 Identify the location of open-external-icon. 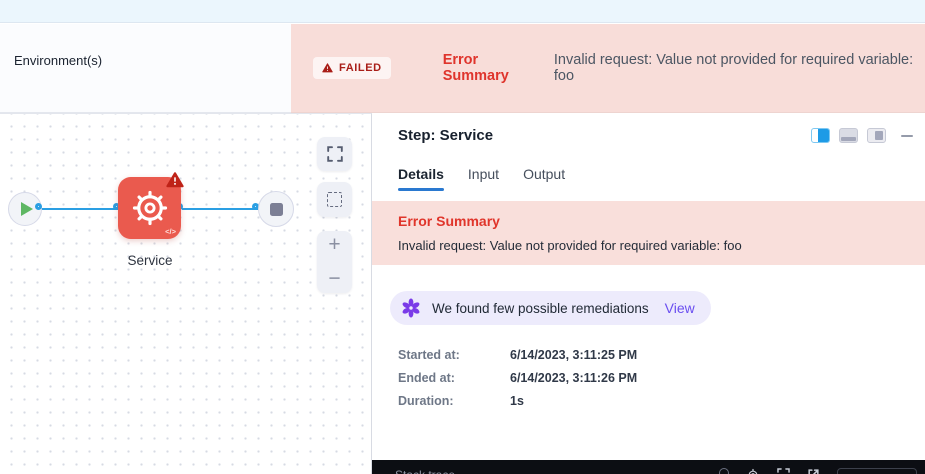
(813, 471).